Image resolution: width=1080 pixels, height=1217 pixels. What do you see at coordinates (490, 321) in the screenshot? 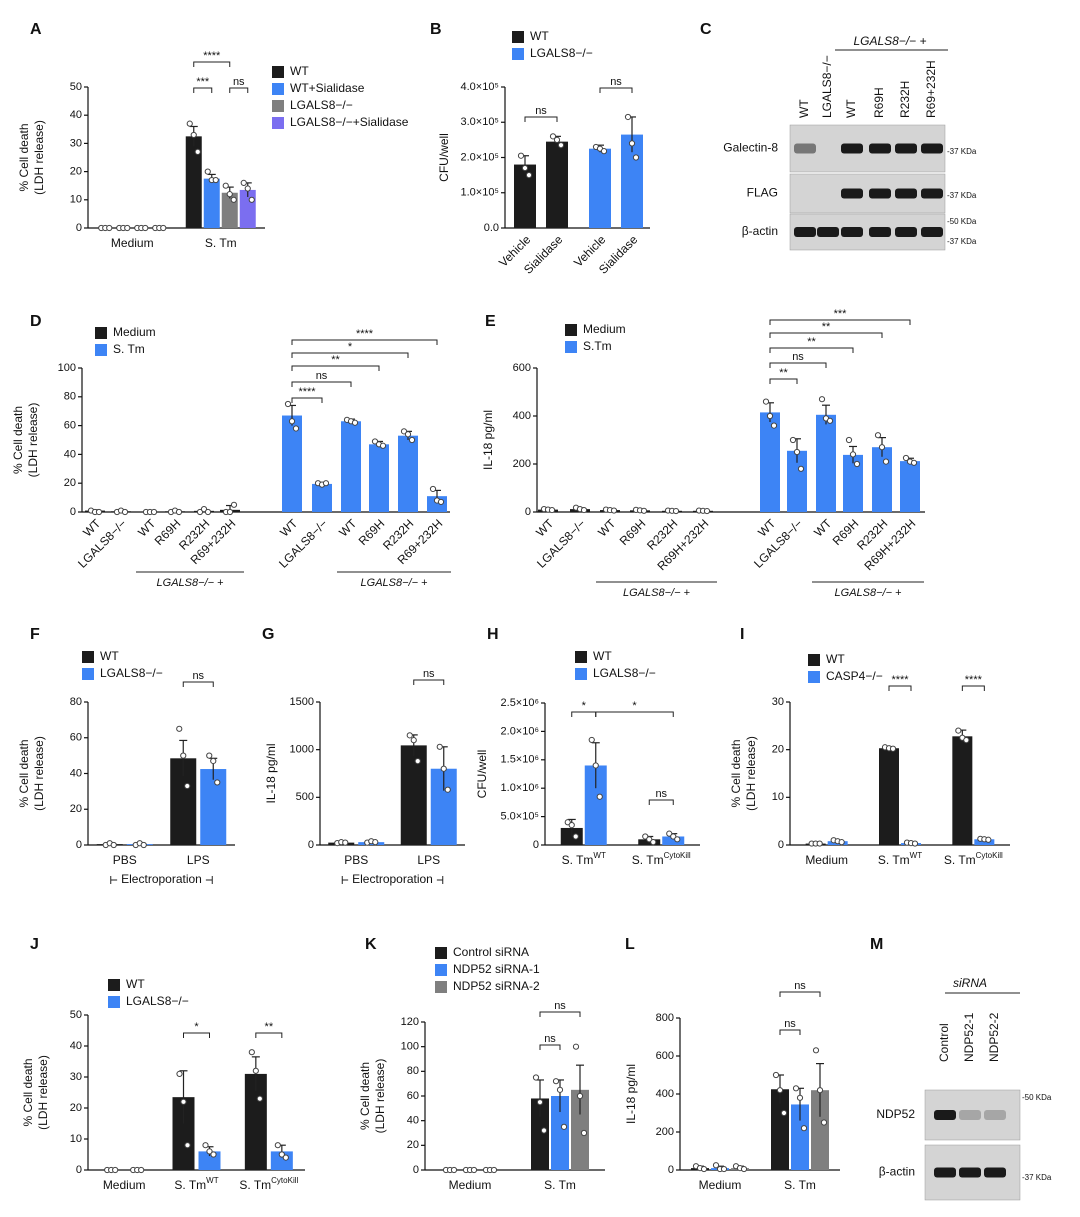
I see `panel-letter: E` at bounding box center [490, 321].